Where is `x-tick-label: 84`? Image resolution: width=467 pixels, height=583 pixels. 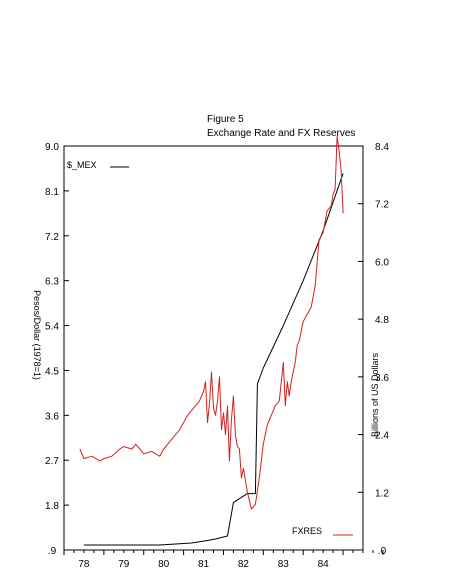 x-tick-label: 84 is located at coordinates (324, 564).